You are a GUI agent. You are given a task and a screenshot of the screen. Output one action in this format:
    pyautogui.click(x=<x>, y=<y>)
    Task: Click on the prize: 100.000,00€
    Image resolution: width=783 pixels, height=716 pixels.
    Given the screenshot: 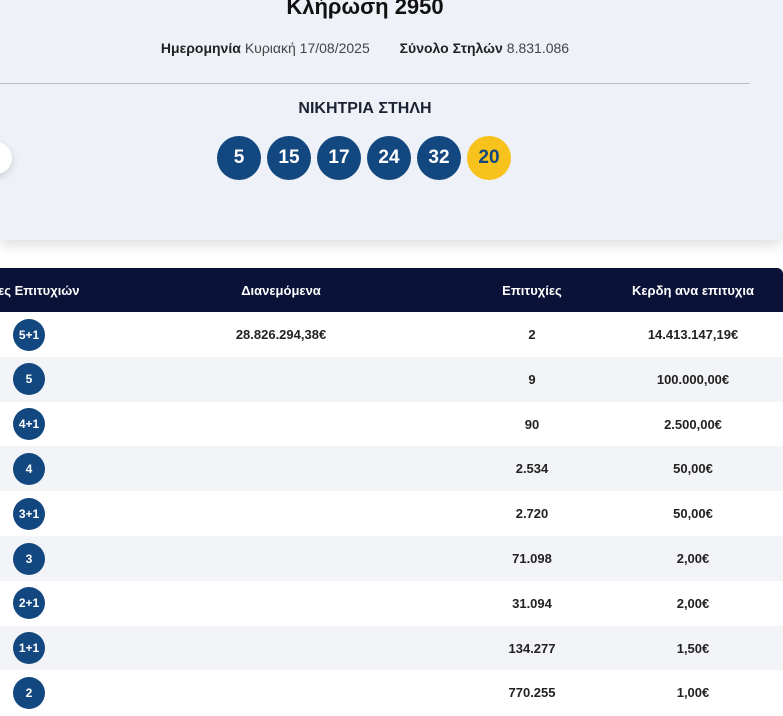 What is the action you would take?
    pyautogui.click(x=693, y=379)
    